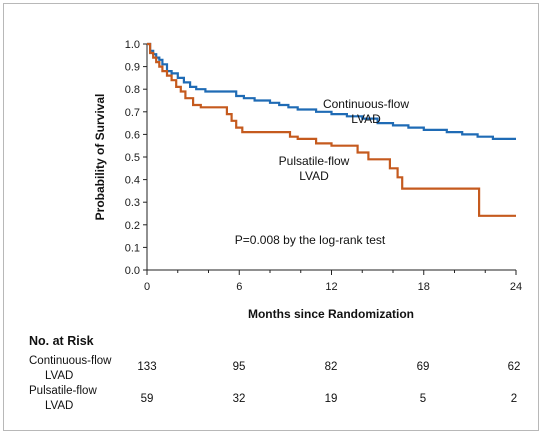  Describe the element at coordinates (331, 287) in the screenshot. I see `x-tick-label: 12` at that location.